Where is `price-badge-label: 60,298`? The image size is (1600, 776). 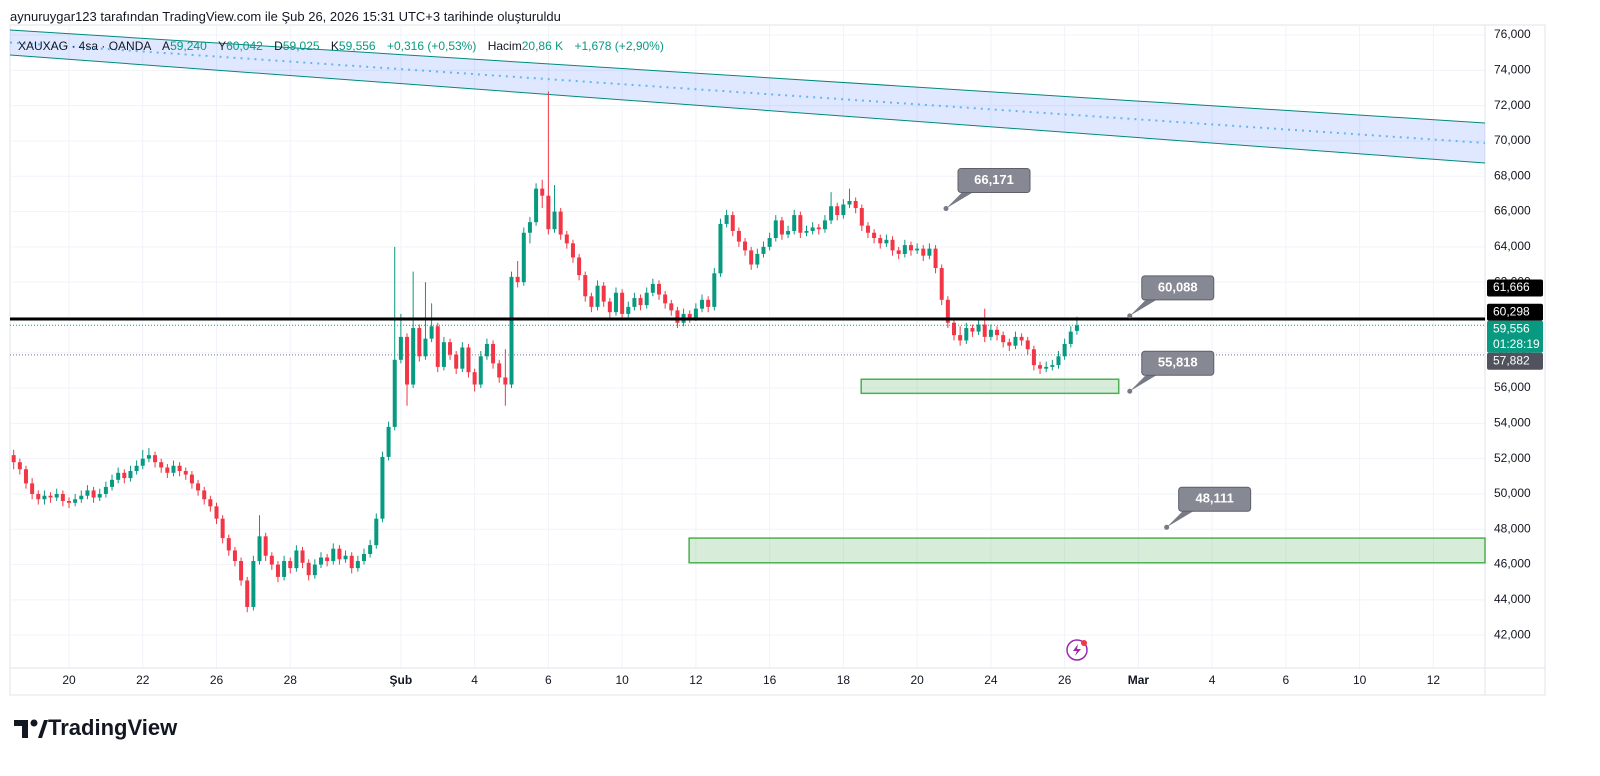 price-badge-label: 60,298 is located at coordinates (1511, 311).